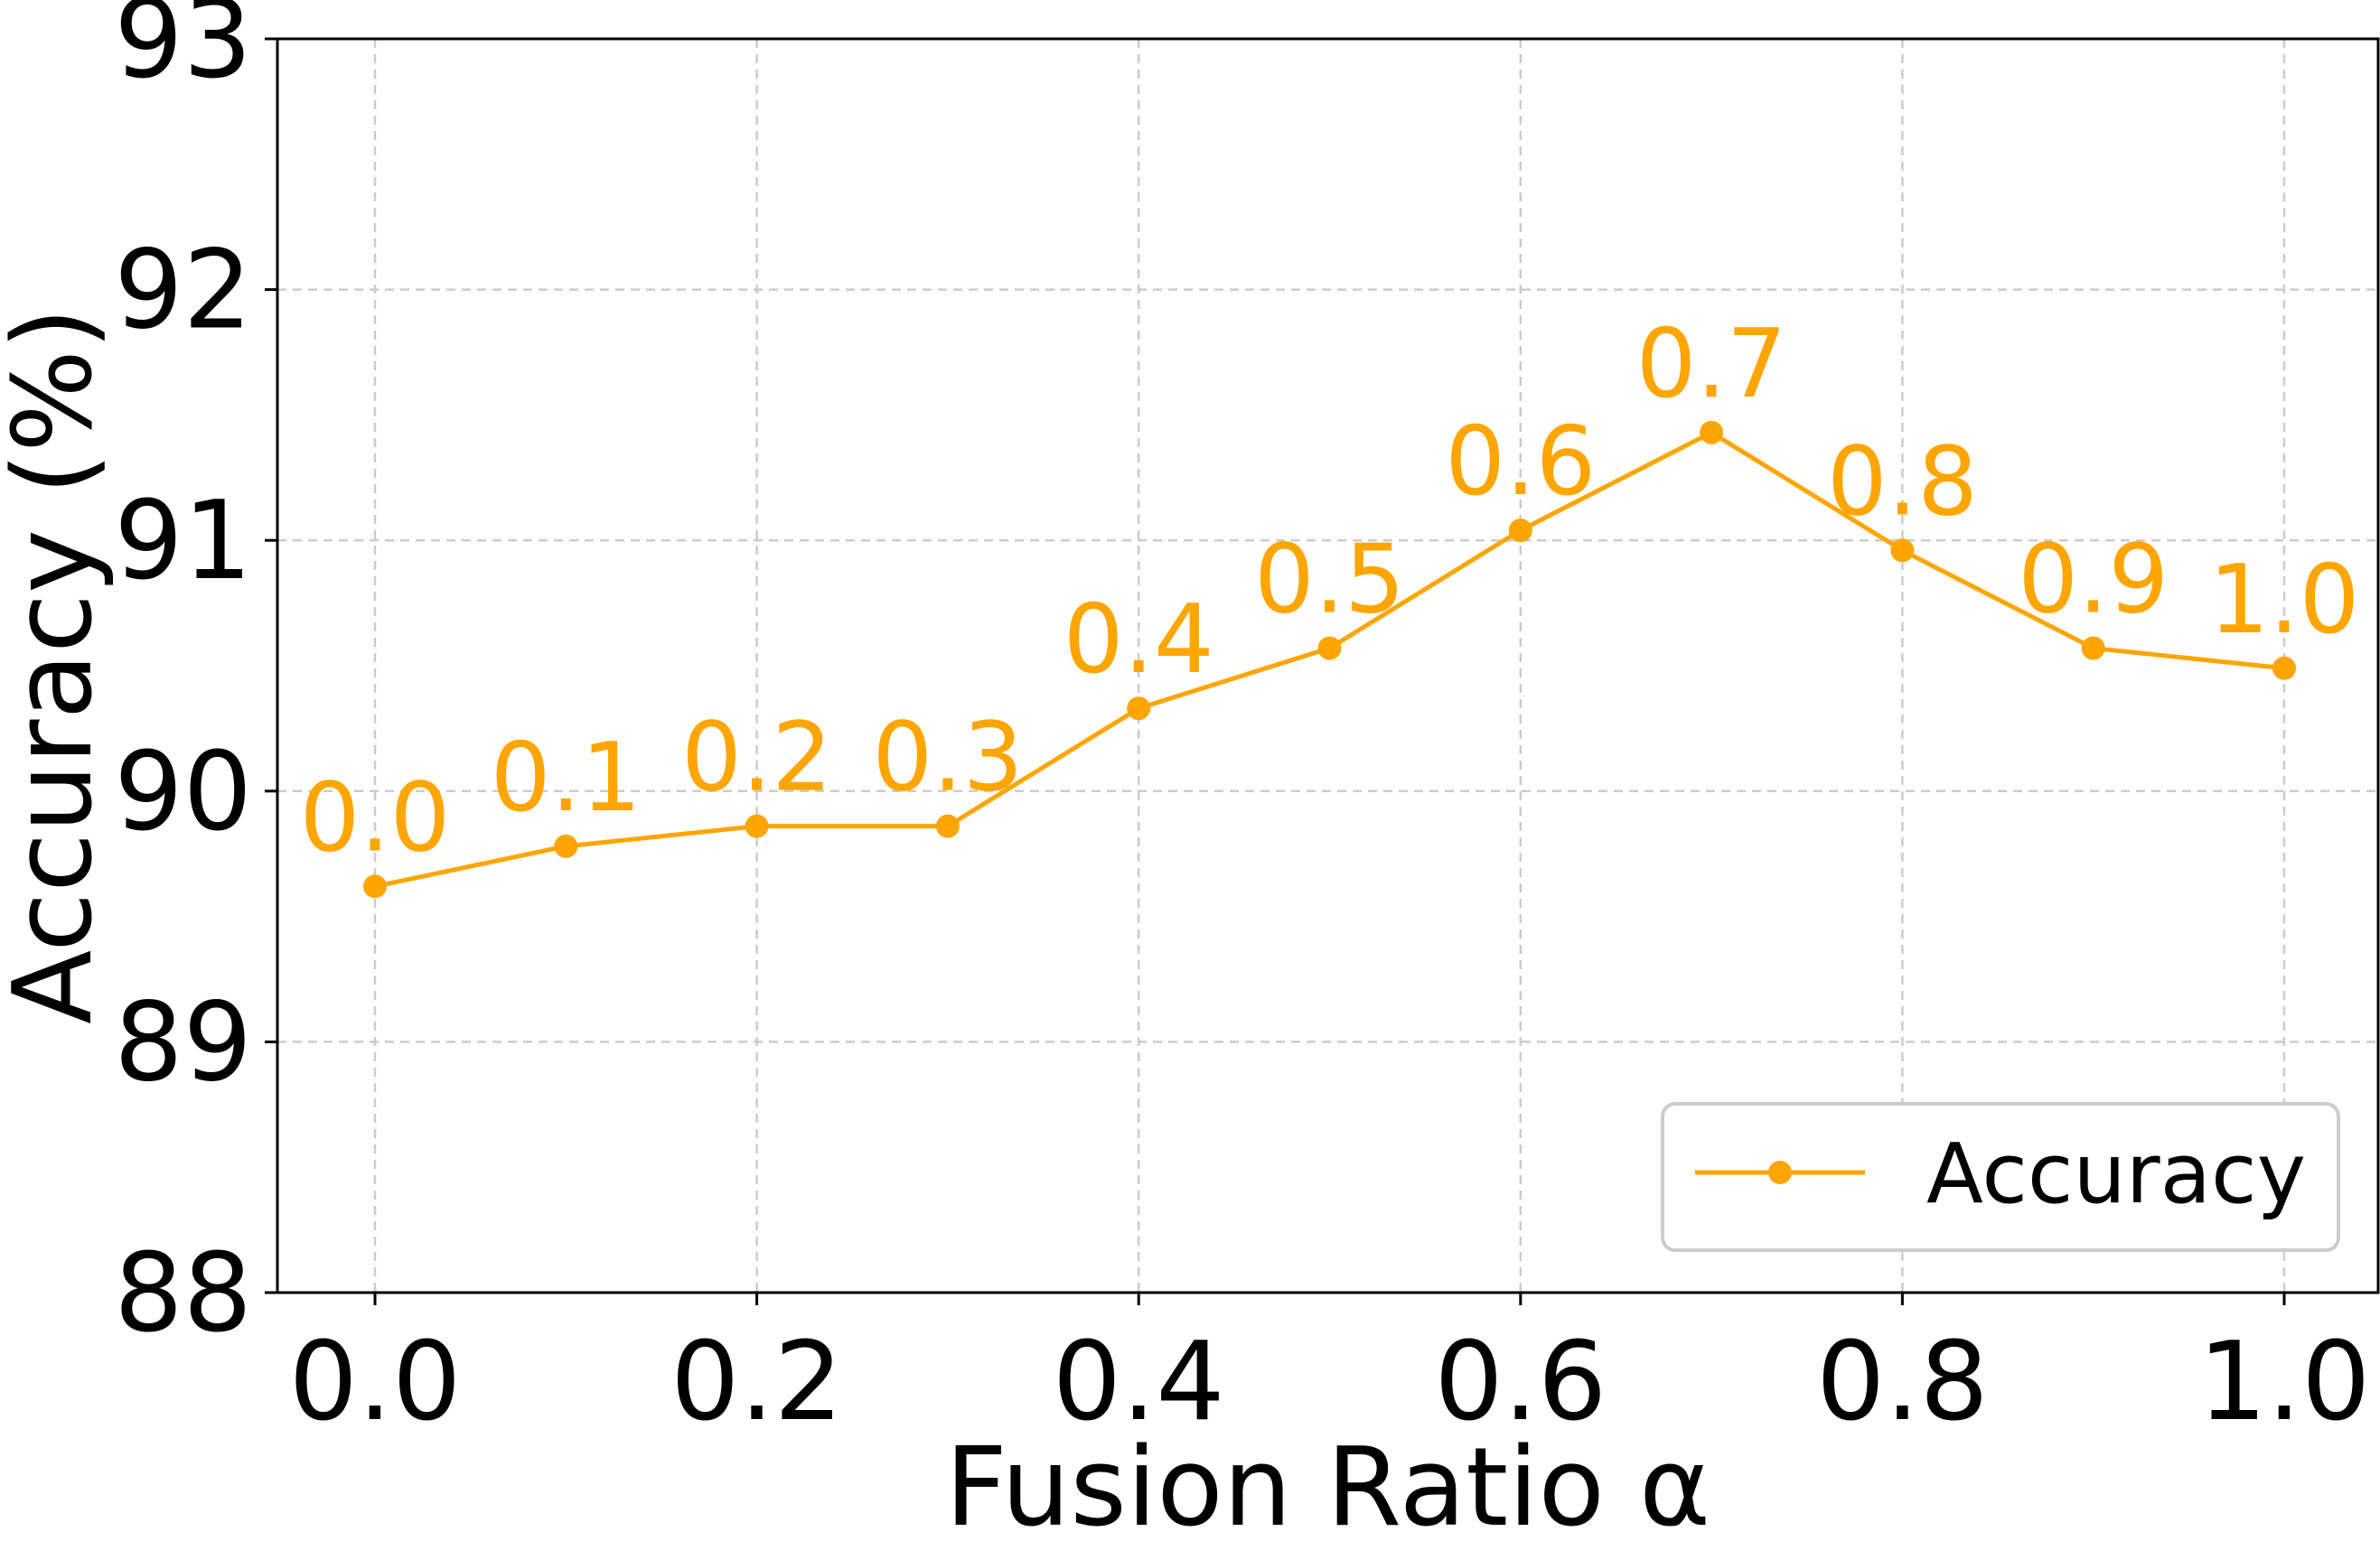 The width and height of the screenshot is (2380, 1541). Describe the element at coordinates (1711, 364) in the screenshot. I see `data-point-label: 0.7` at that location.